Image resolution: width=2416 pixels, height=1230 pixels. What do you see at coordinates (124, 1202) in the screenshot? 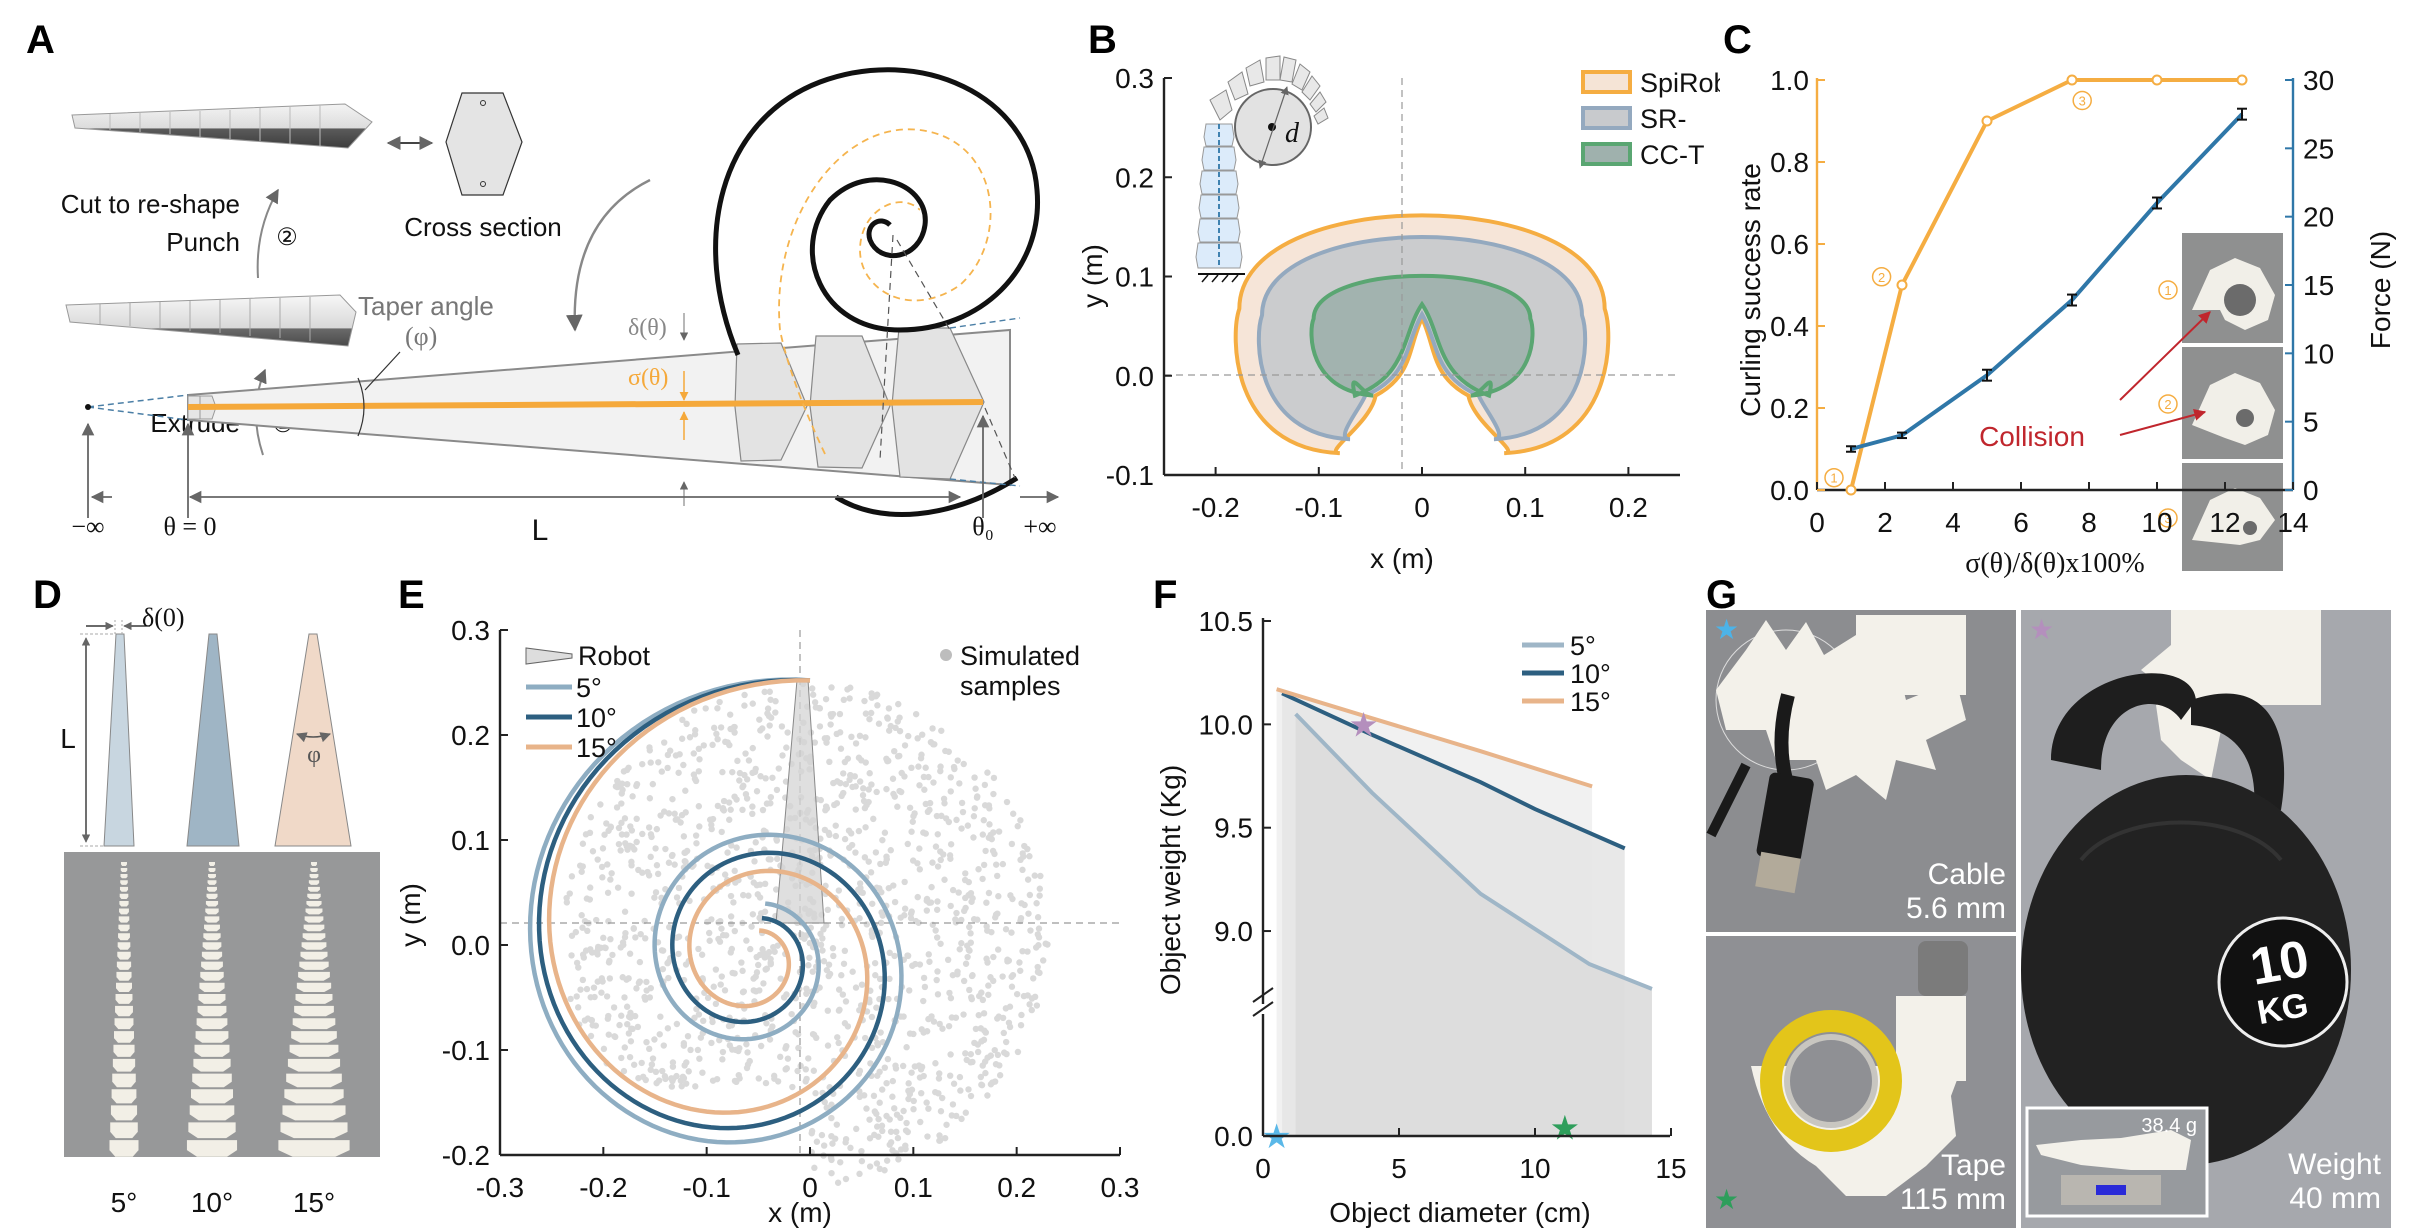
I see `d-angle-label-5: 5°` at bounding box center [124, 1202].